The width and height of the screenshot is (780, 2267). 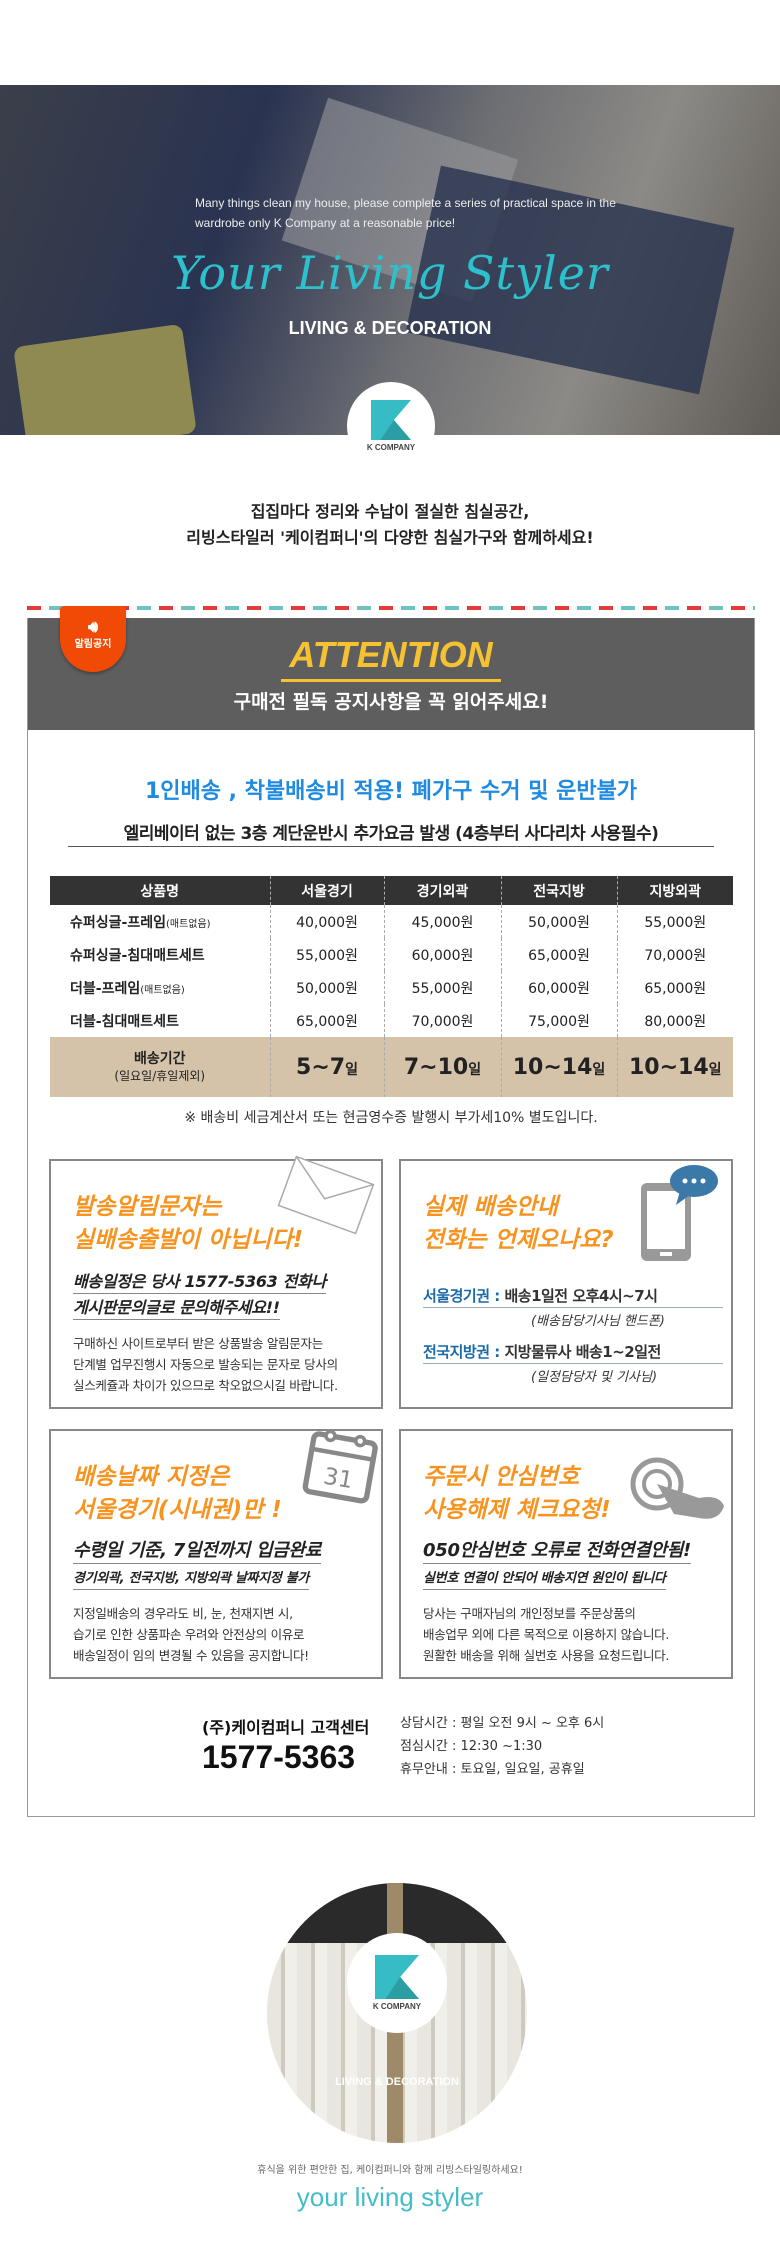 I want to click on card-title-line: 전화는 언제오나요?, so click(x=518, y=1240).